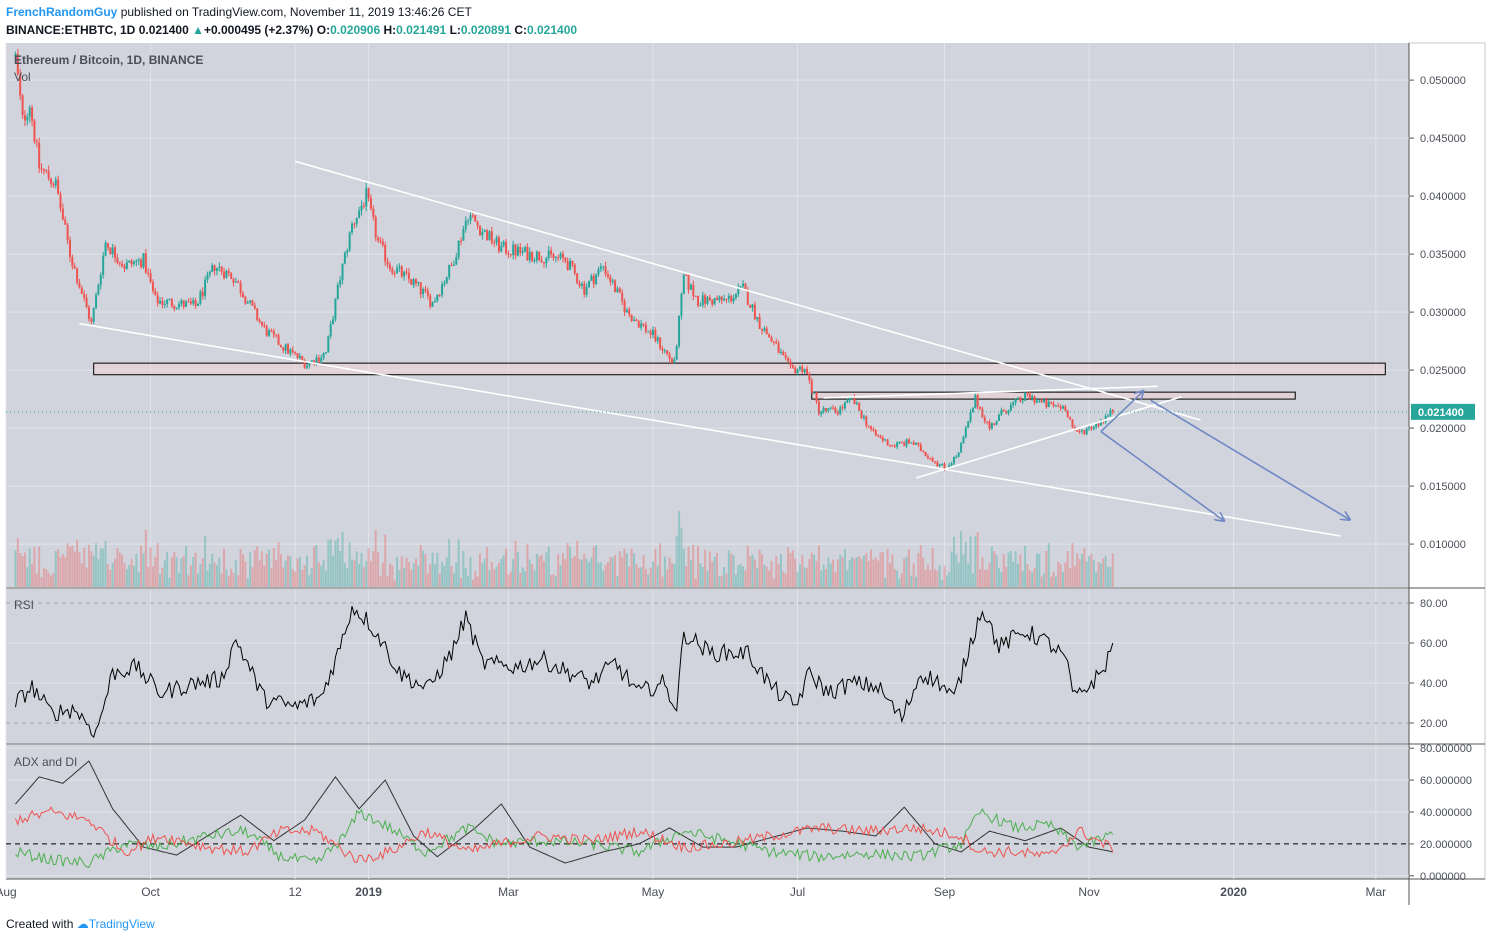 This screenshot has width=1491, height=942. Describe the element at coordinates (1250, 459) in the screenshot. I see `projection-arrow` at that location.